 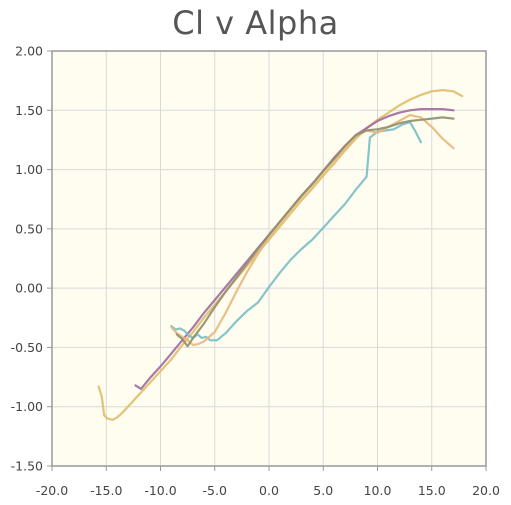 I want to click on x-tick-label: -10.0, so click(x=160, y=490).